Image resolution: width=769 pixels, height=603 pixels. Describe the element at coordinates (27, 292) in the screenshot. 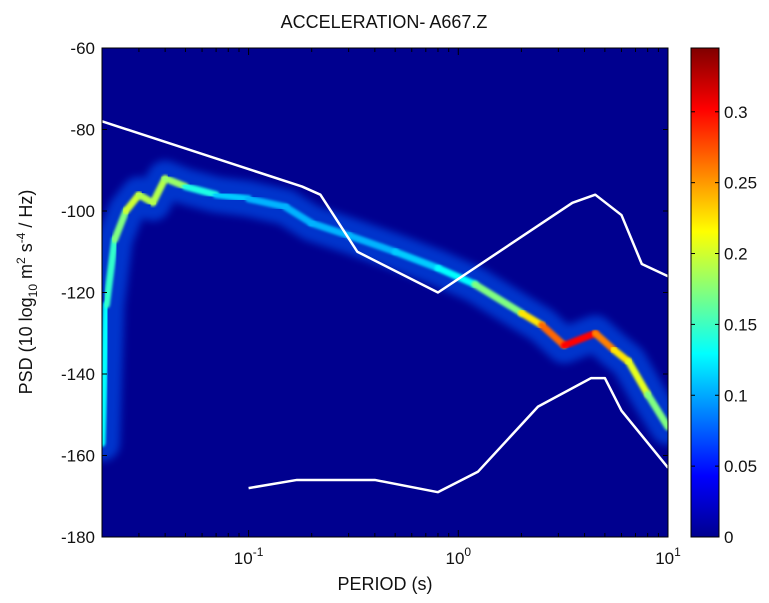

I see `y-axis-label: PSD (10 log10 m2 s-4 / Hz)` at that location.